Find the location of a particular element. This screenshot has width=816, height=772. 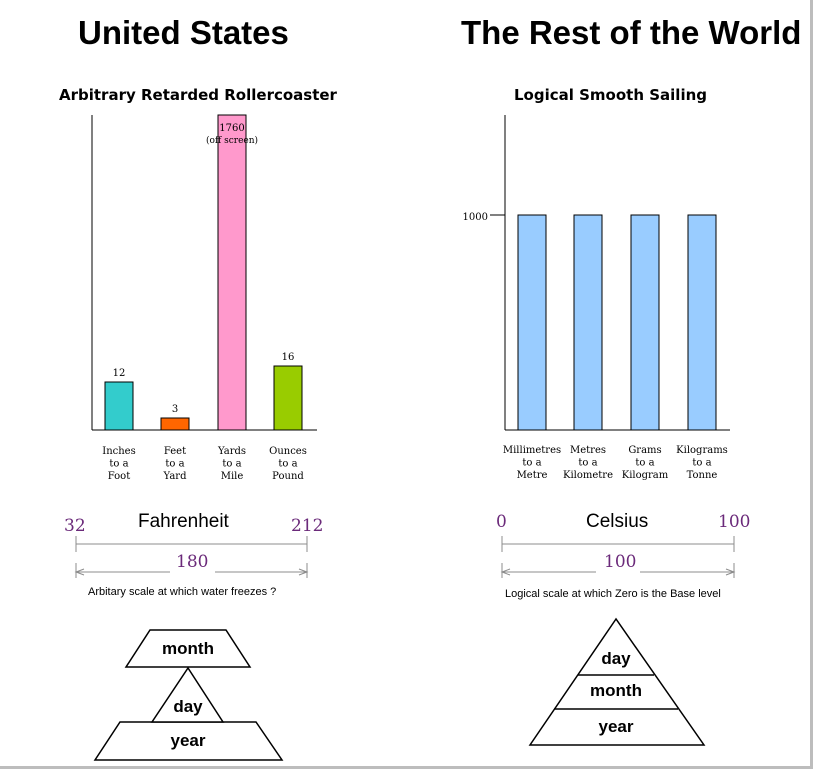

world-date-pyramid is located at coordinates (617, 681).